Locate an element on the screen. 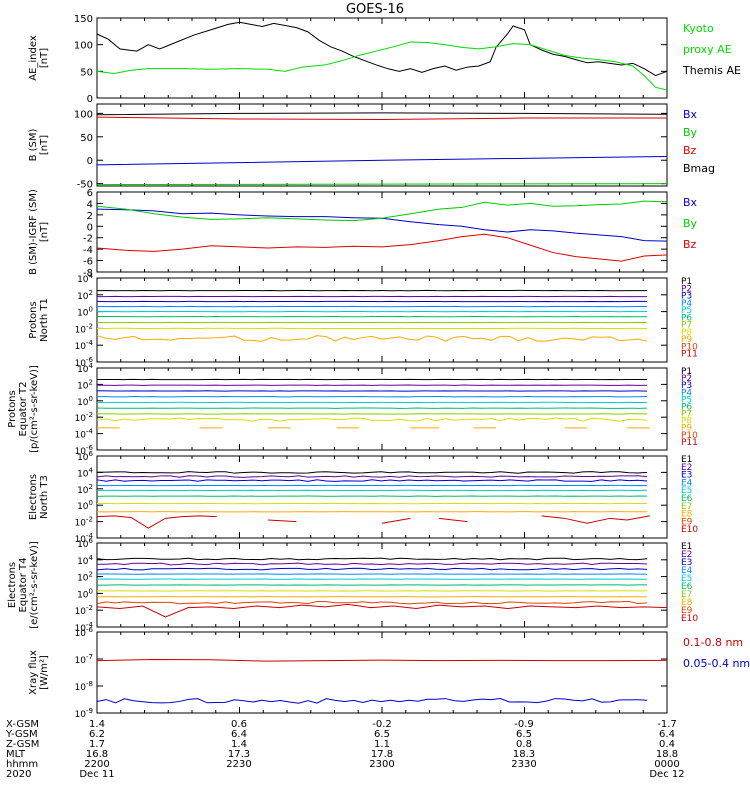  y-axis-label: [W/m²] is located at coordinates (44, 672).